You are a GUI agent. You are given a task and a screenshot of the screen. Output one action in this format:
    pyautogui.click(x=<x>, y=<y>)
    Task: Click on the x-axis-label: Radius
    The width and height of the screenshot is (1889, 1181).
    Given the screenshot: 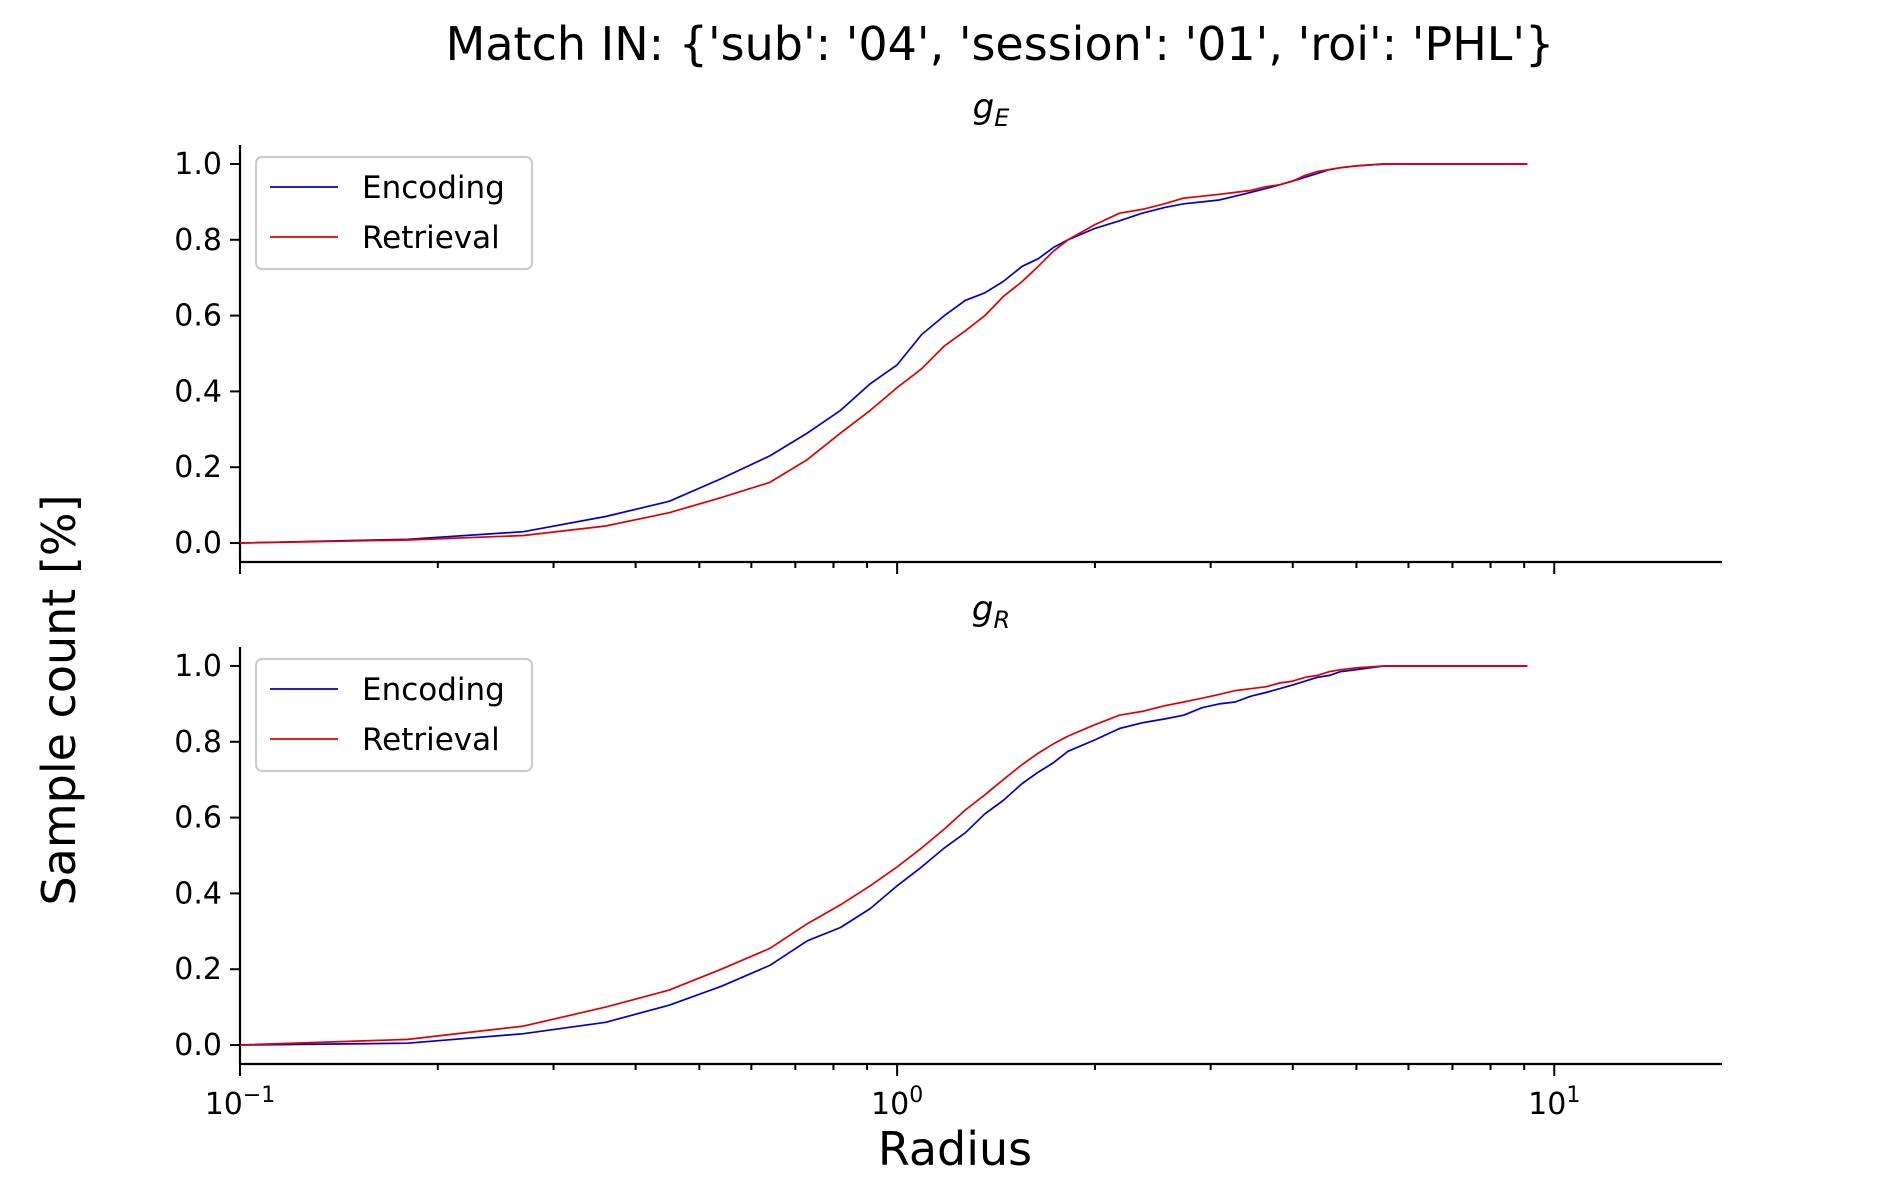 What is the action you would take?
    pyautogui.click(x=955, y=1149)
    